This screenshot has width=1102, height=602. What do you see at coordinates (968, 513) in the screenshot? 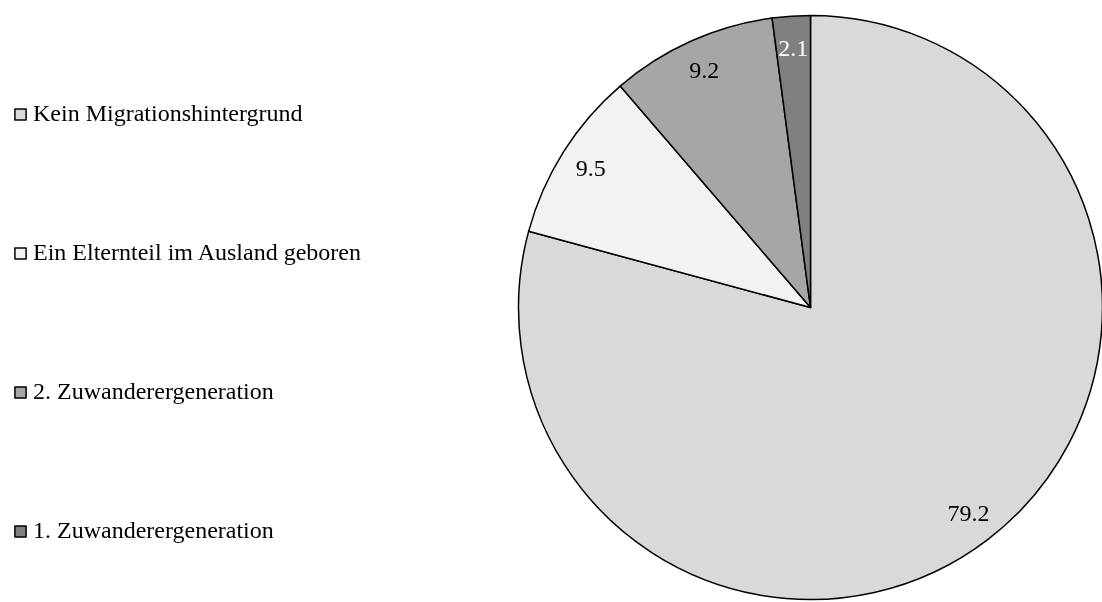
I see `data-label: 79.2` at bounding box center [968, 513].